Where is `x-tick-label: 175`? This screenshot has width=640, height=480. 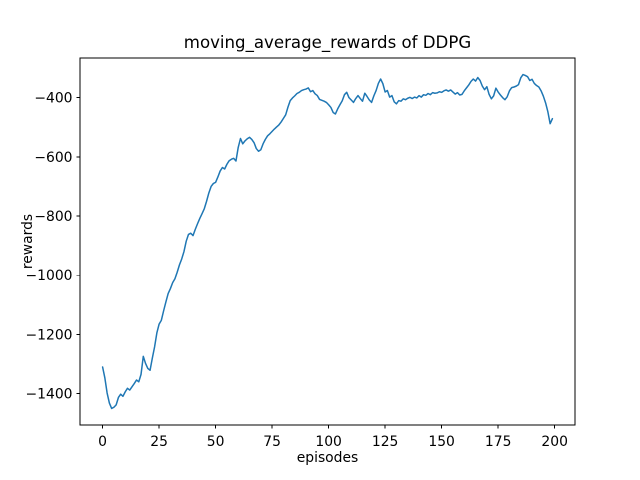
x-tick-label: 175 is located at coordinates (498, 442).